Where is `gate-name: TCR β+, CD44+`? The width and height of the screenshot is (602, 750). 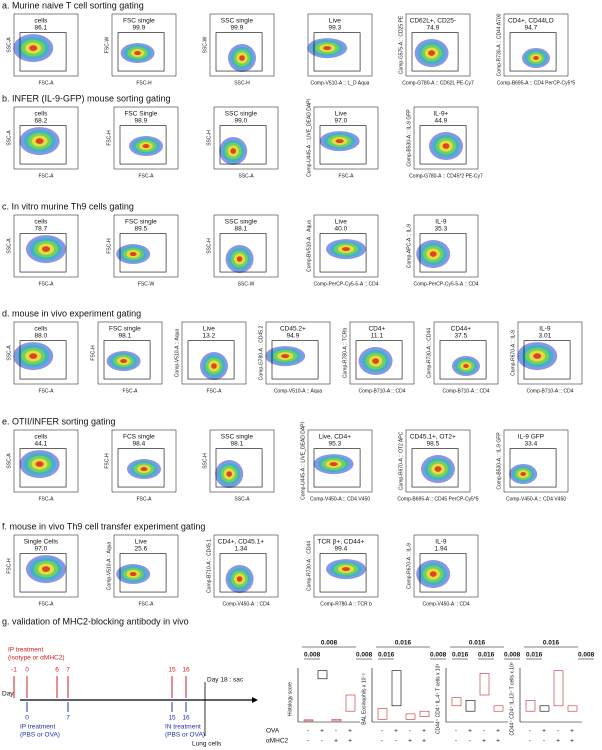
gate-name: TCR β+, CD44+ is located at coordinates (341, 542).